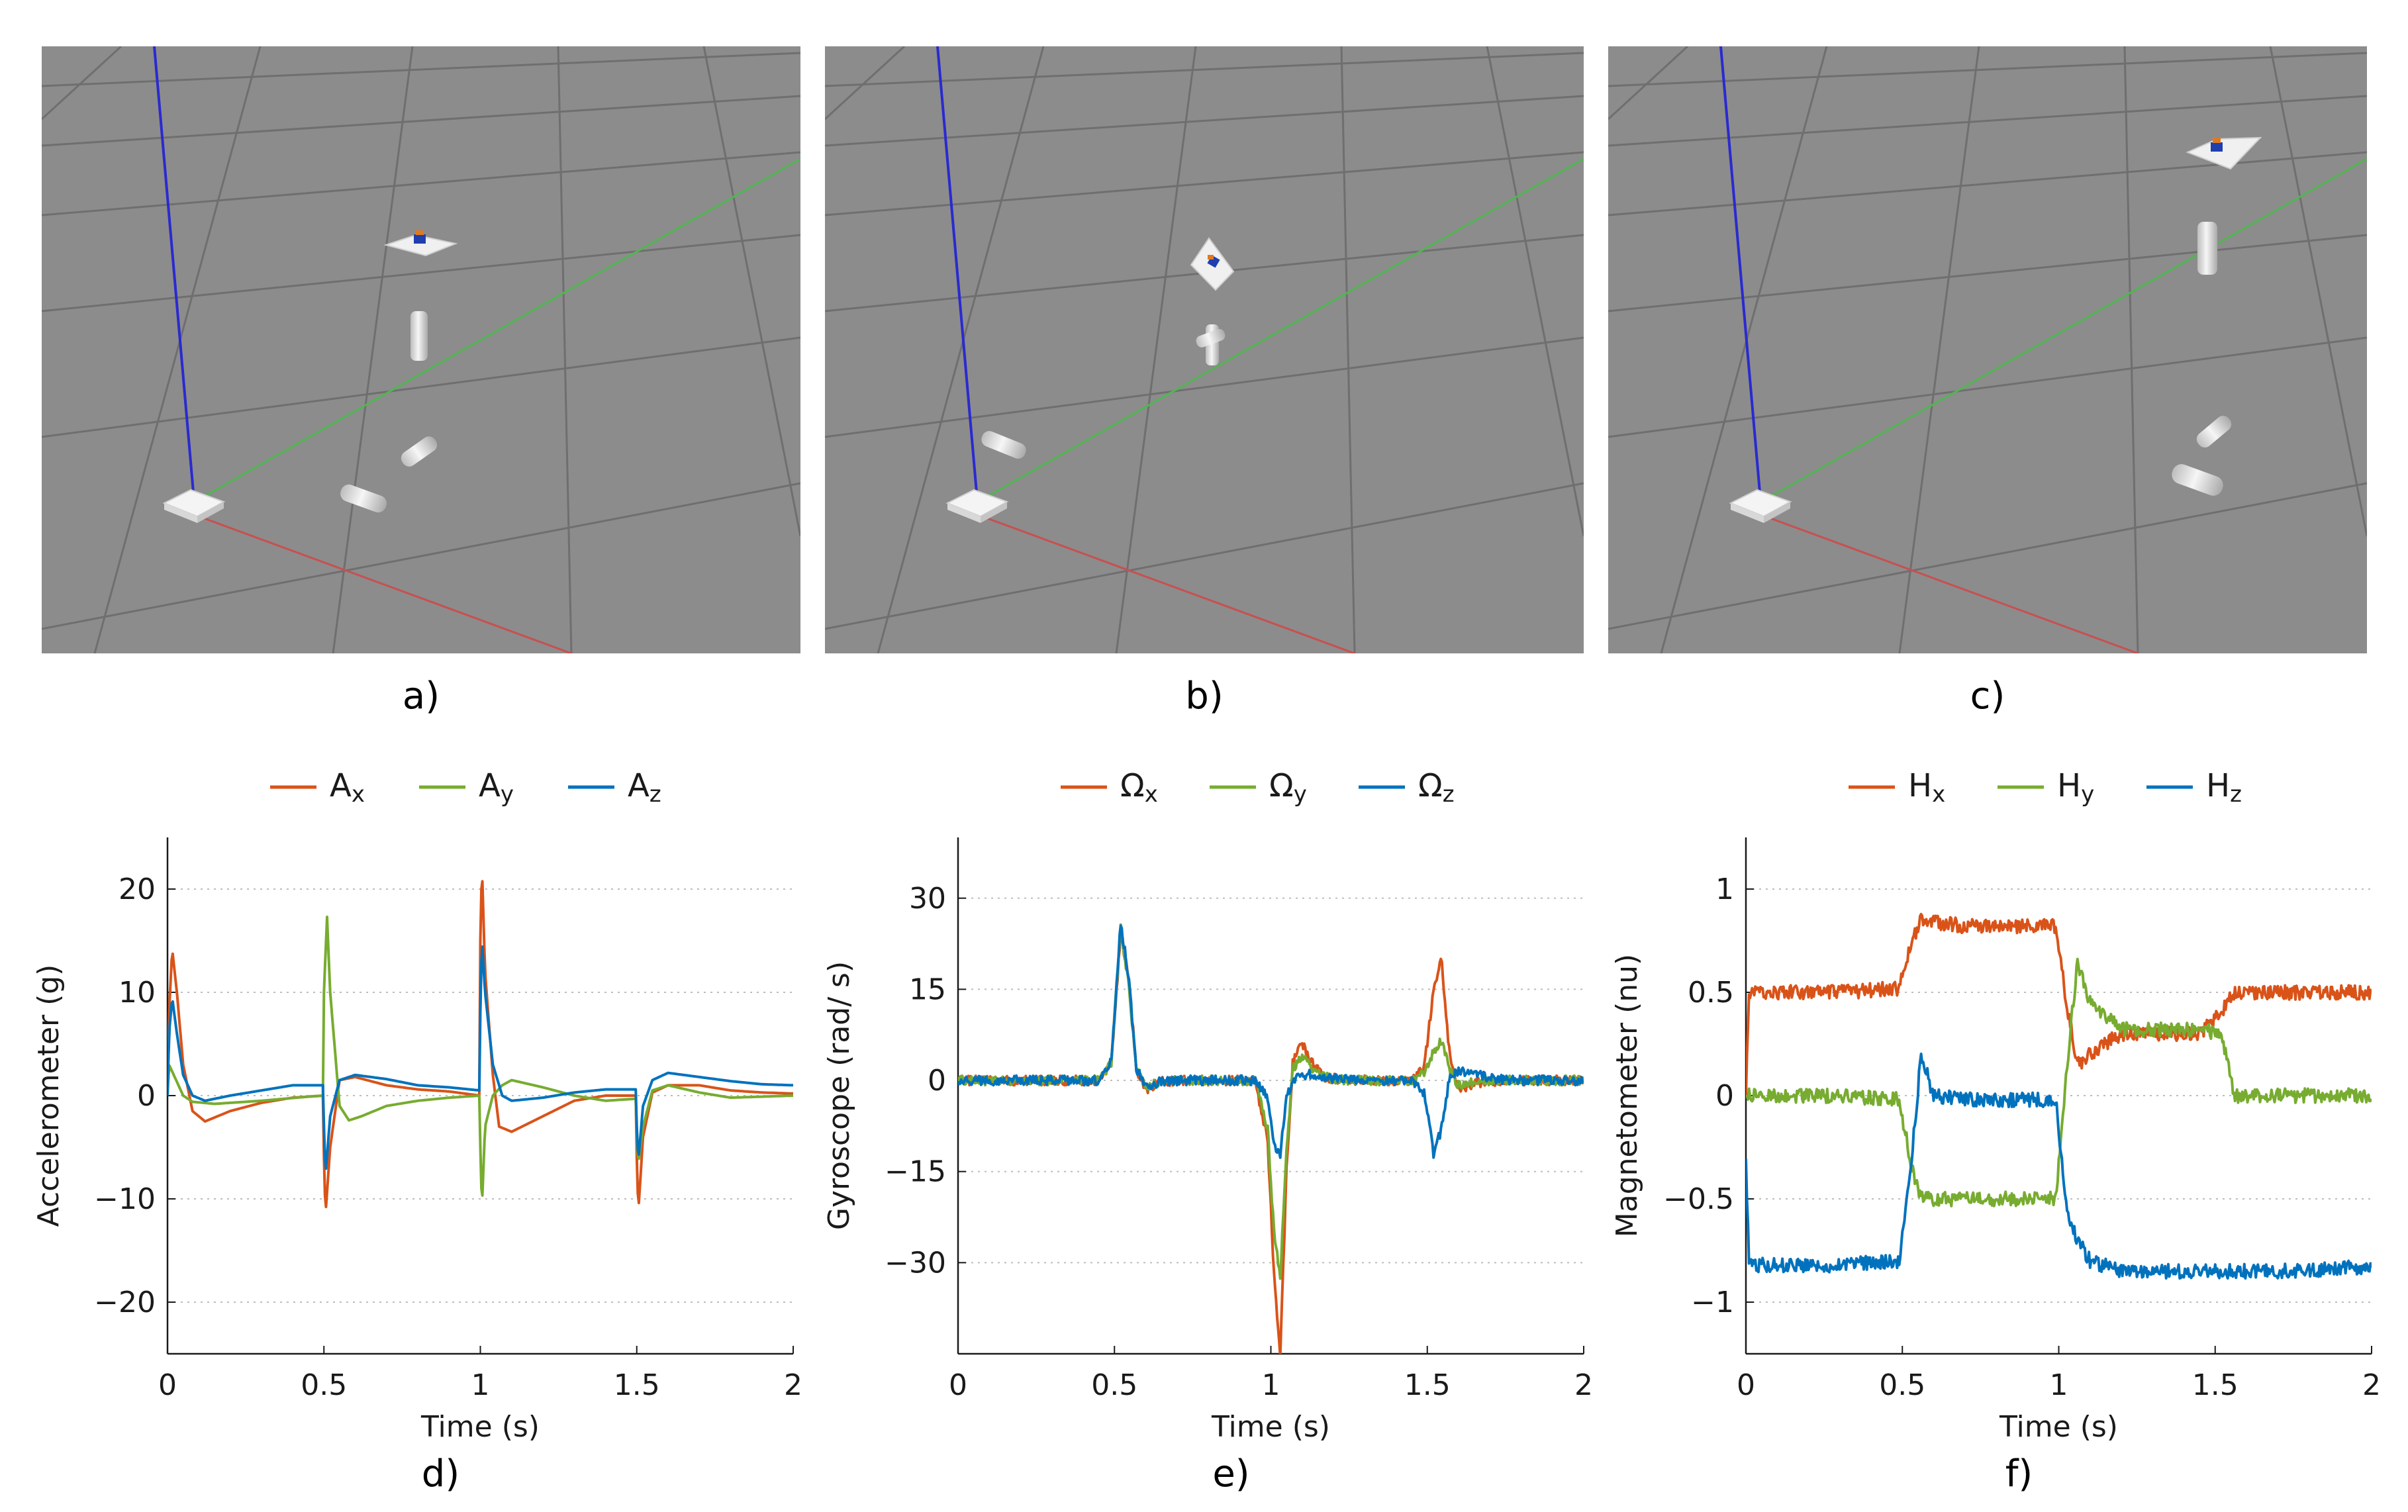 The width and height of the screenshot is (2408, 1512). I want to click on y-tick-label: −1, so click(1712, 1303).